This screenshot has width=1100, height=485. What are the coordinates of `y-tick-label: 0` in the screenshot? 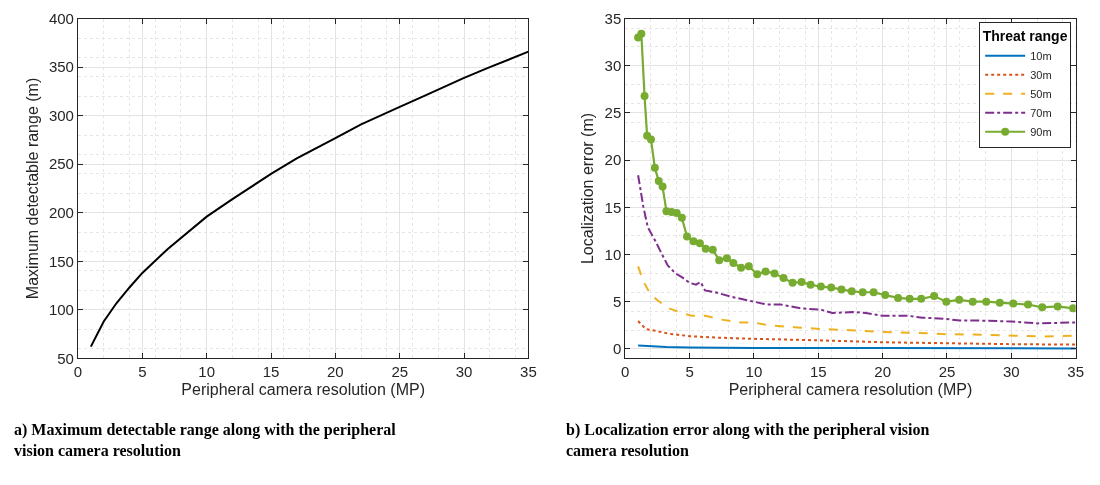 It's located at (617, 349).